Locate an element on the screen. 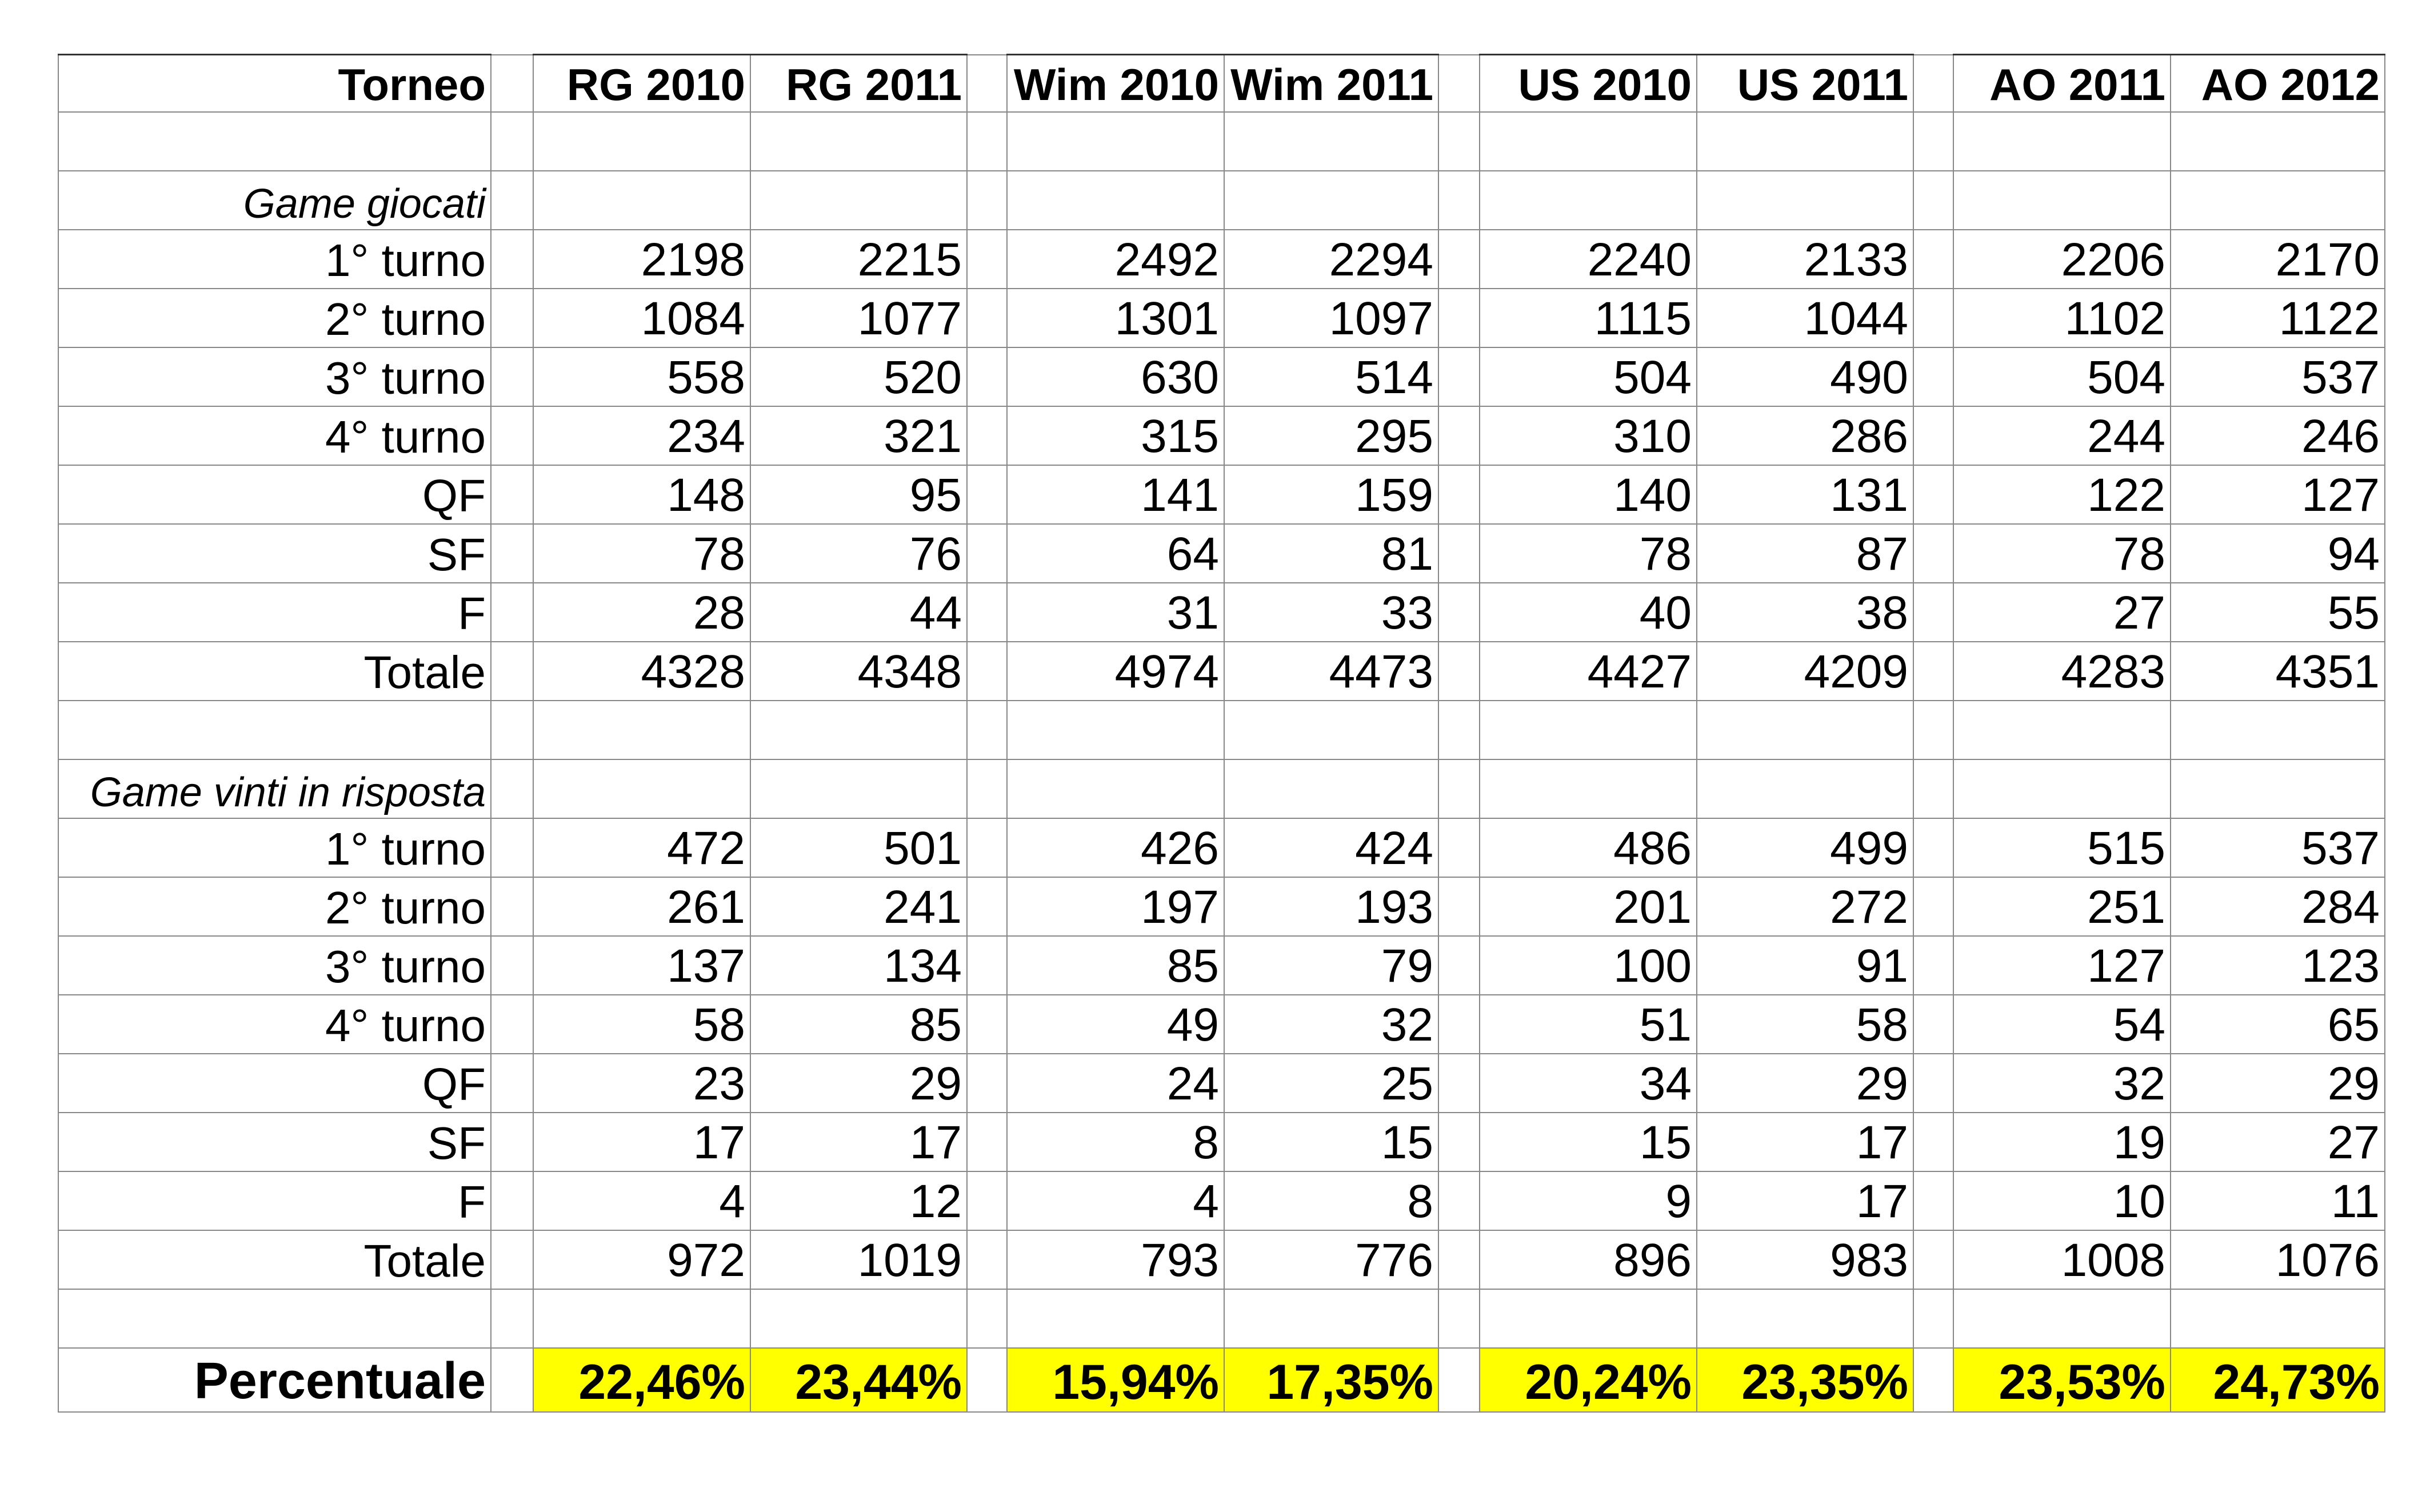 Image resolution: width=2430 pixels, height=1512 pixels. section-title: Game vinti in risposta is located at coordinates (274, 788).